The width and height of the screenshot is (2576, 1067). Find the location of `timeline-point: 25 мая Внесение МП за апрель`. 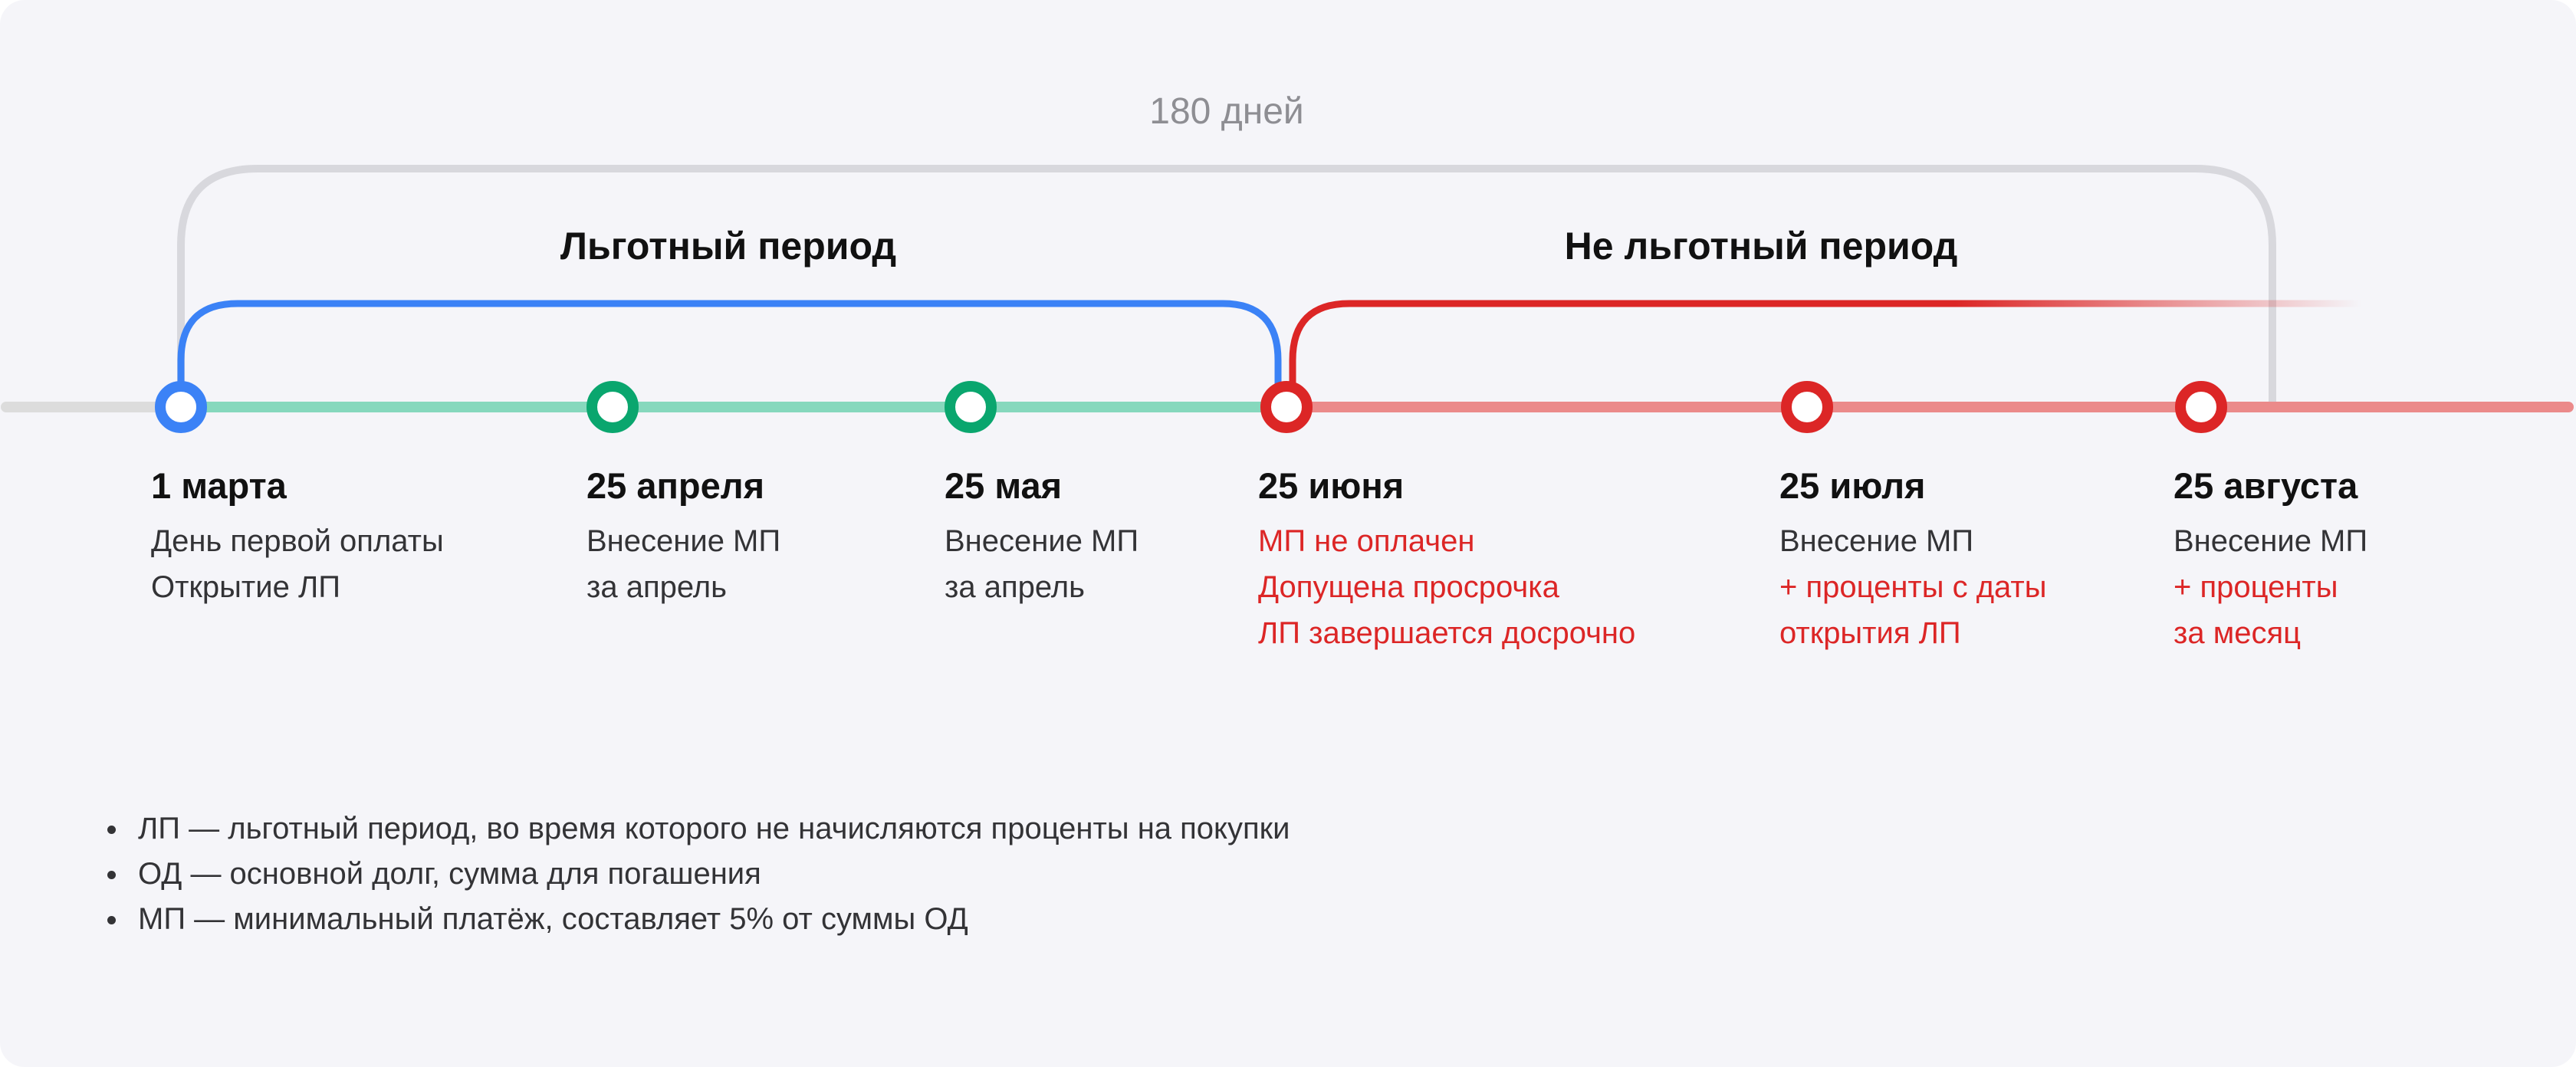

timeline-point: 25 мая Внесение МП за апрель is located at coordinates (1041, 536).